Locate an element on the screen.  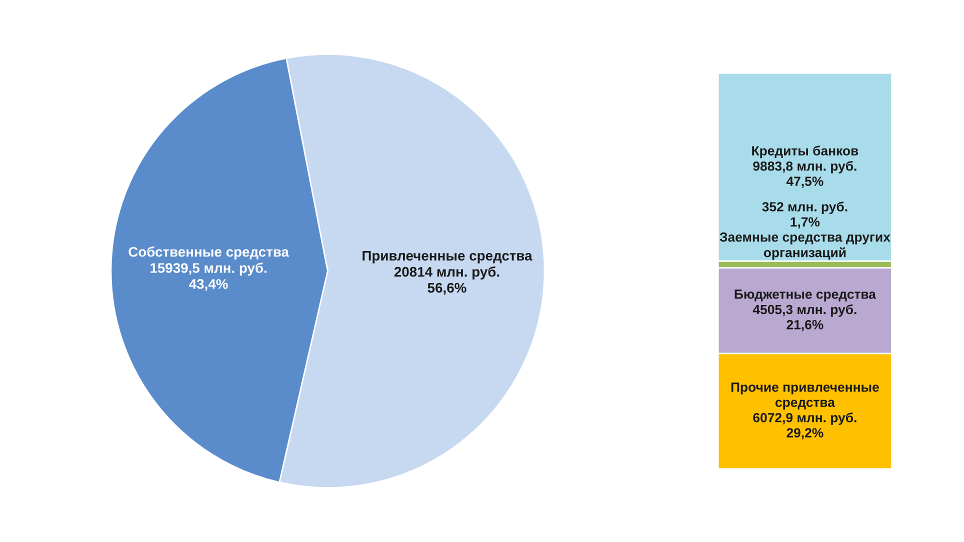
data-label: 15939,5 млн. руб. 43,4% is located at coordinates (208, 276).